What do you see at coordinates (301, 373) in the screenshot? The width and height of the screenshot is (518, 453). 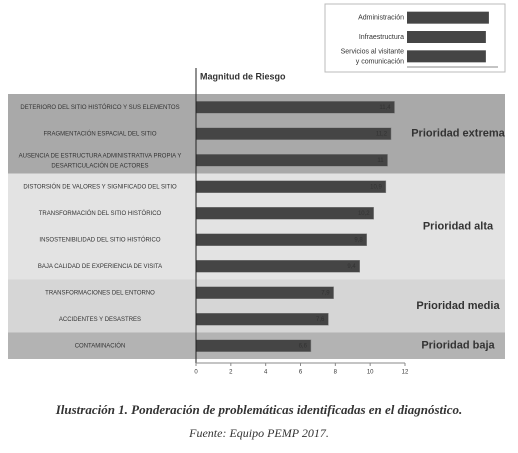 I see `x-tick-label: 6` at bounding box center [301, 373].